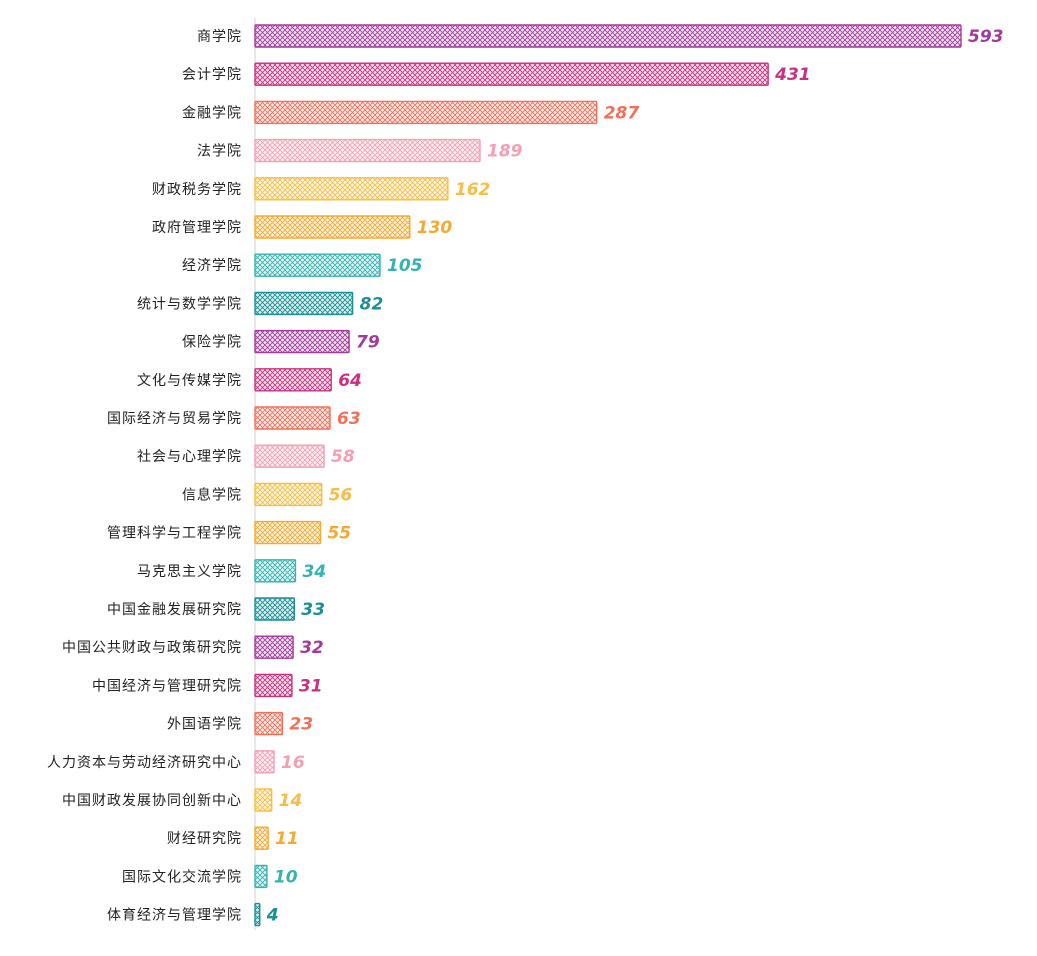 This screenshot has width=1037, height=956. Describe the element at coordinates (368, 343) in the screenshot. I see `value-label: 79` at that location.